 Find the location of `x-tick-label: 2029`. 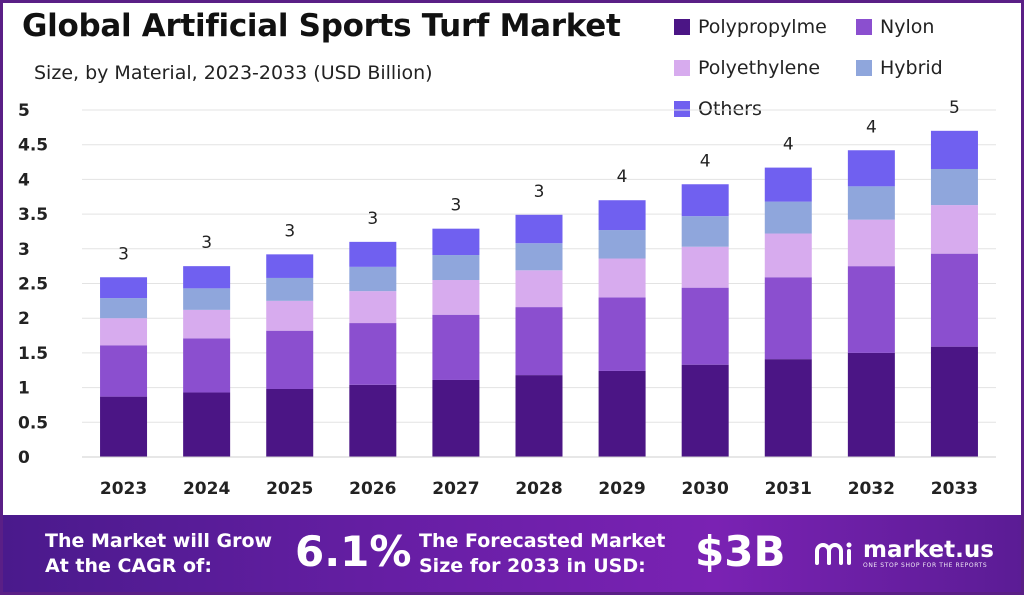

x-tick-label: 2029 is located at coordinates (621, 489).